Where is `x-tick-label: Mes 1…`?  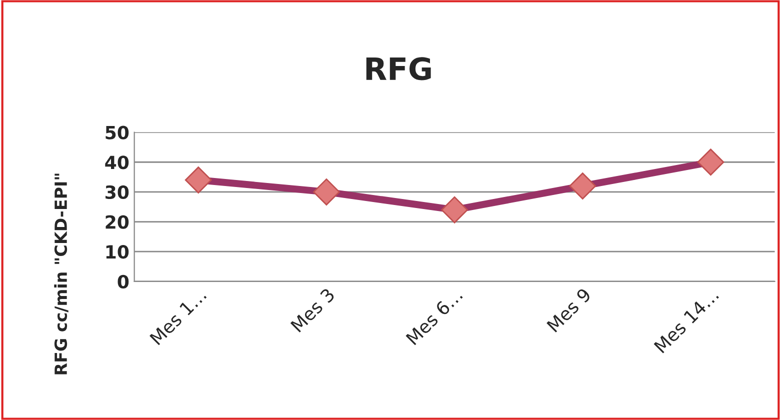 x-tick-label: Mes 1… is located at coordinates (178, 317).